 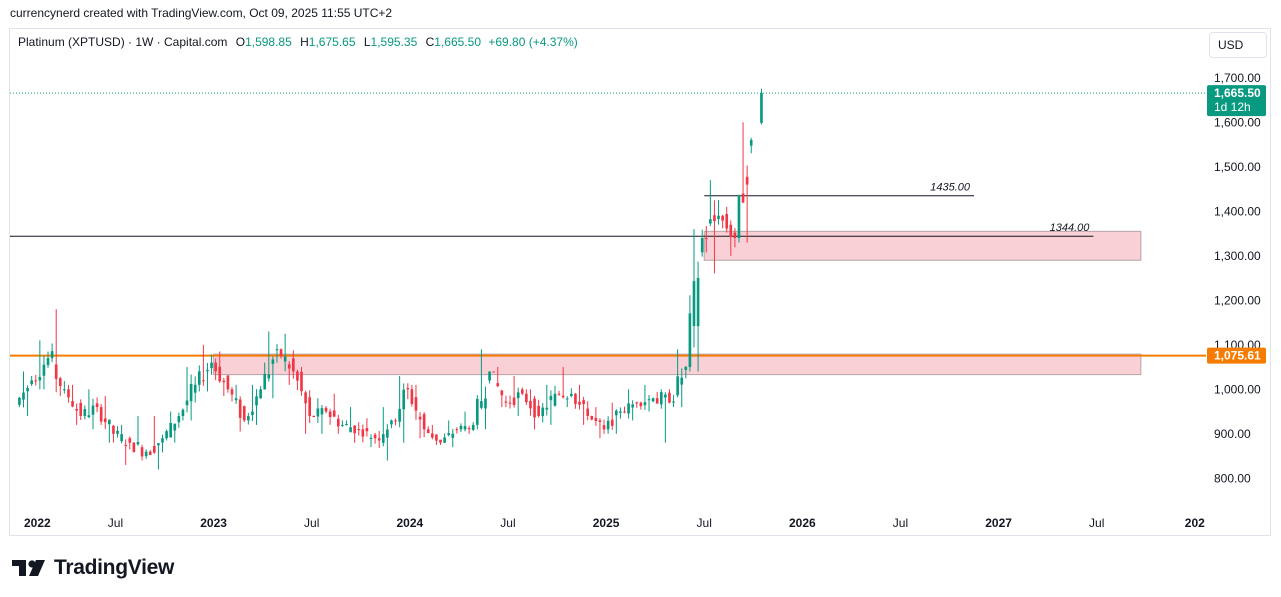 I want to click on currency-button: USD, so click(x=1238, y=45).